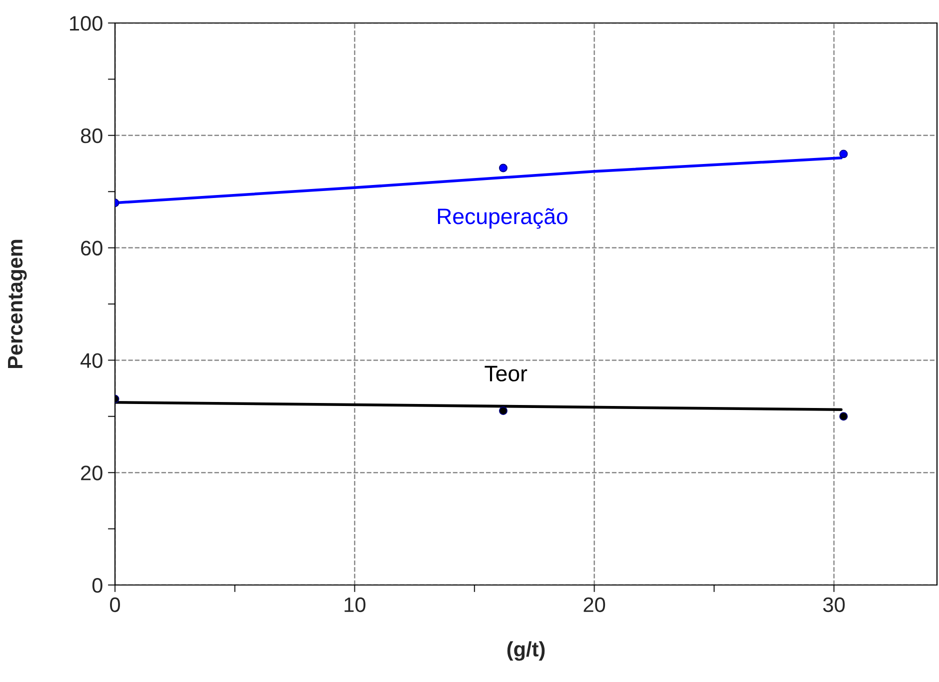  What do you see at coordinates (506, 374) in the screenshot?
I see `annotation: Teor` at bounding box center [506, 374].